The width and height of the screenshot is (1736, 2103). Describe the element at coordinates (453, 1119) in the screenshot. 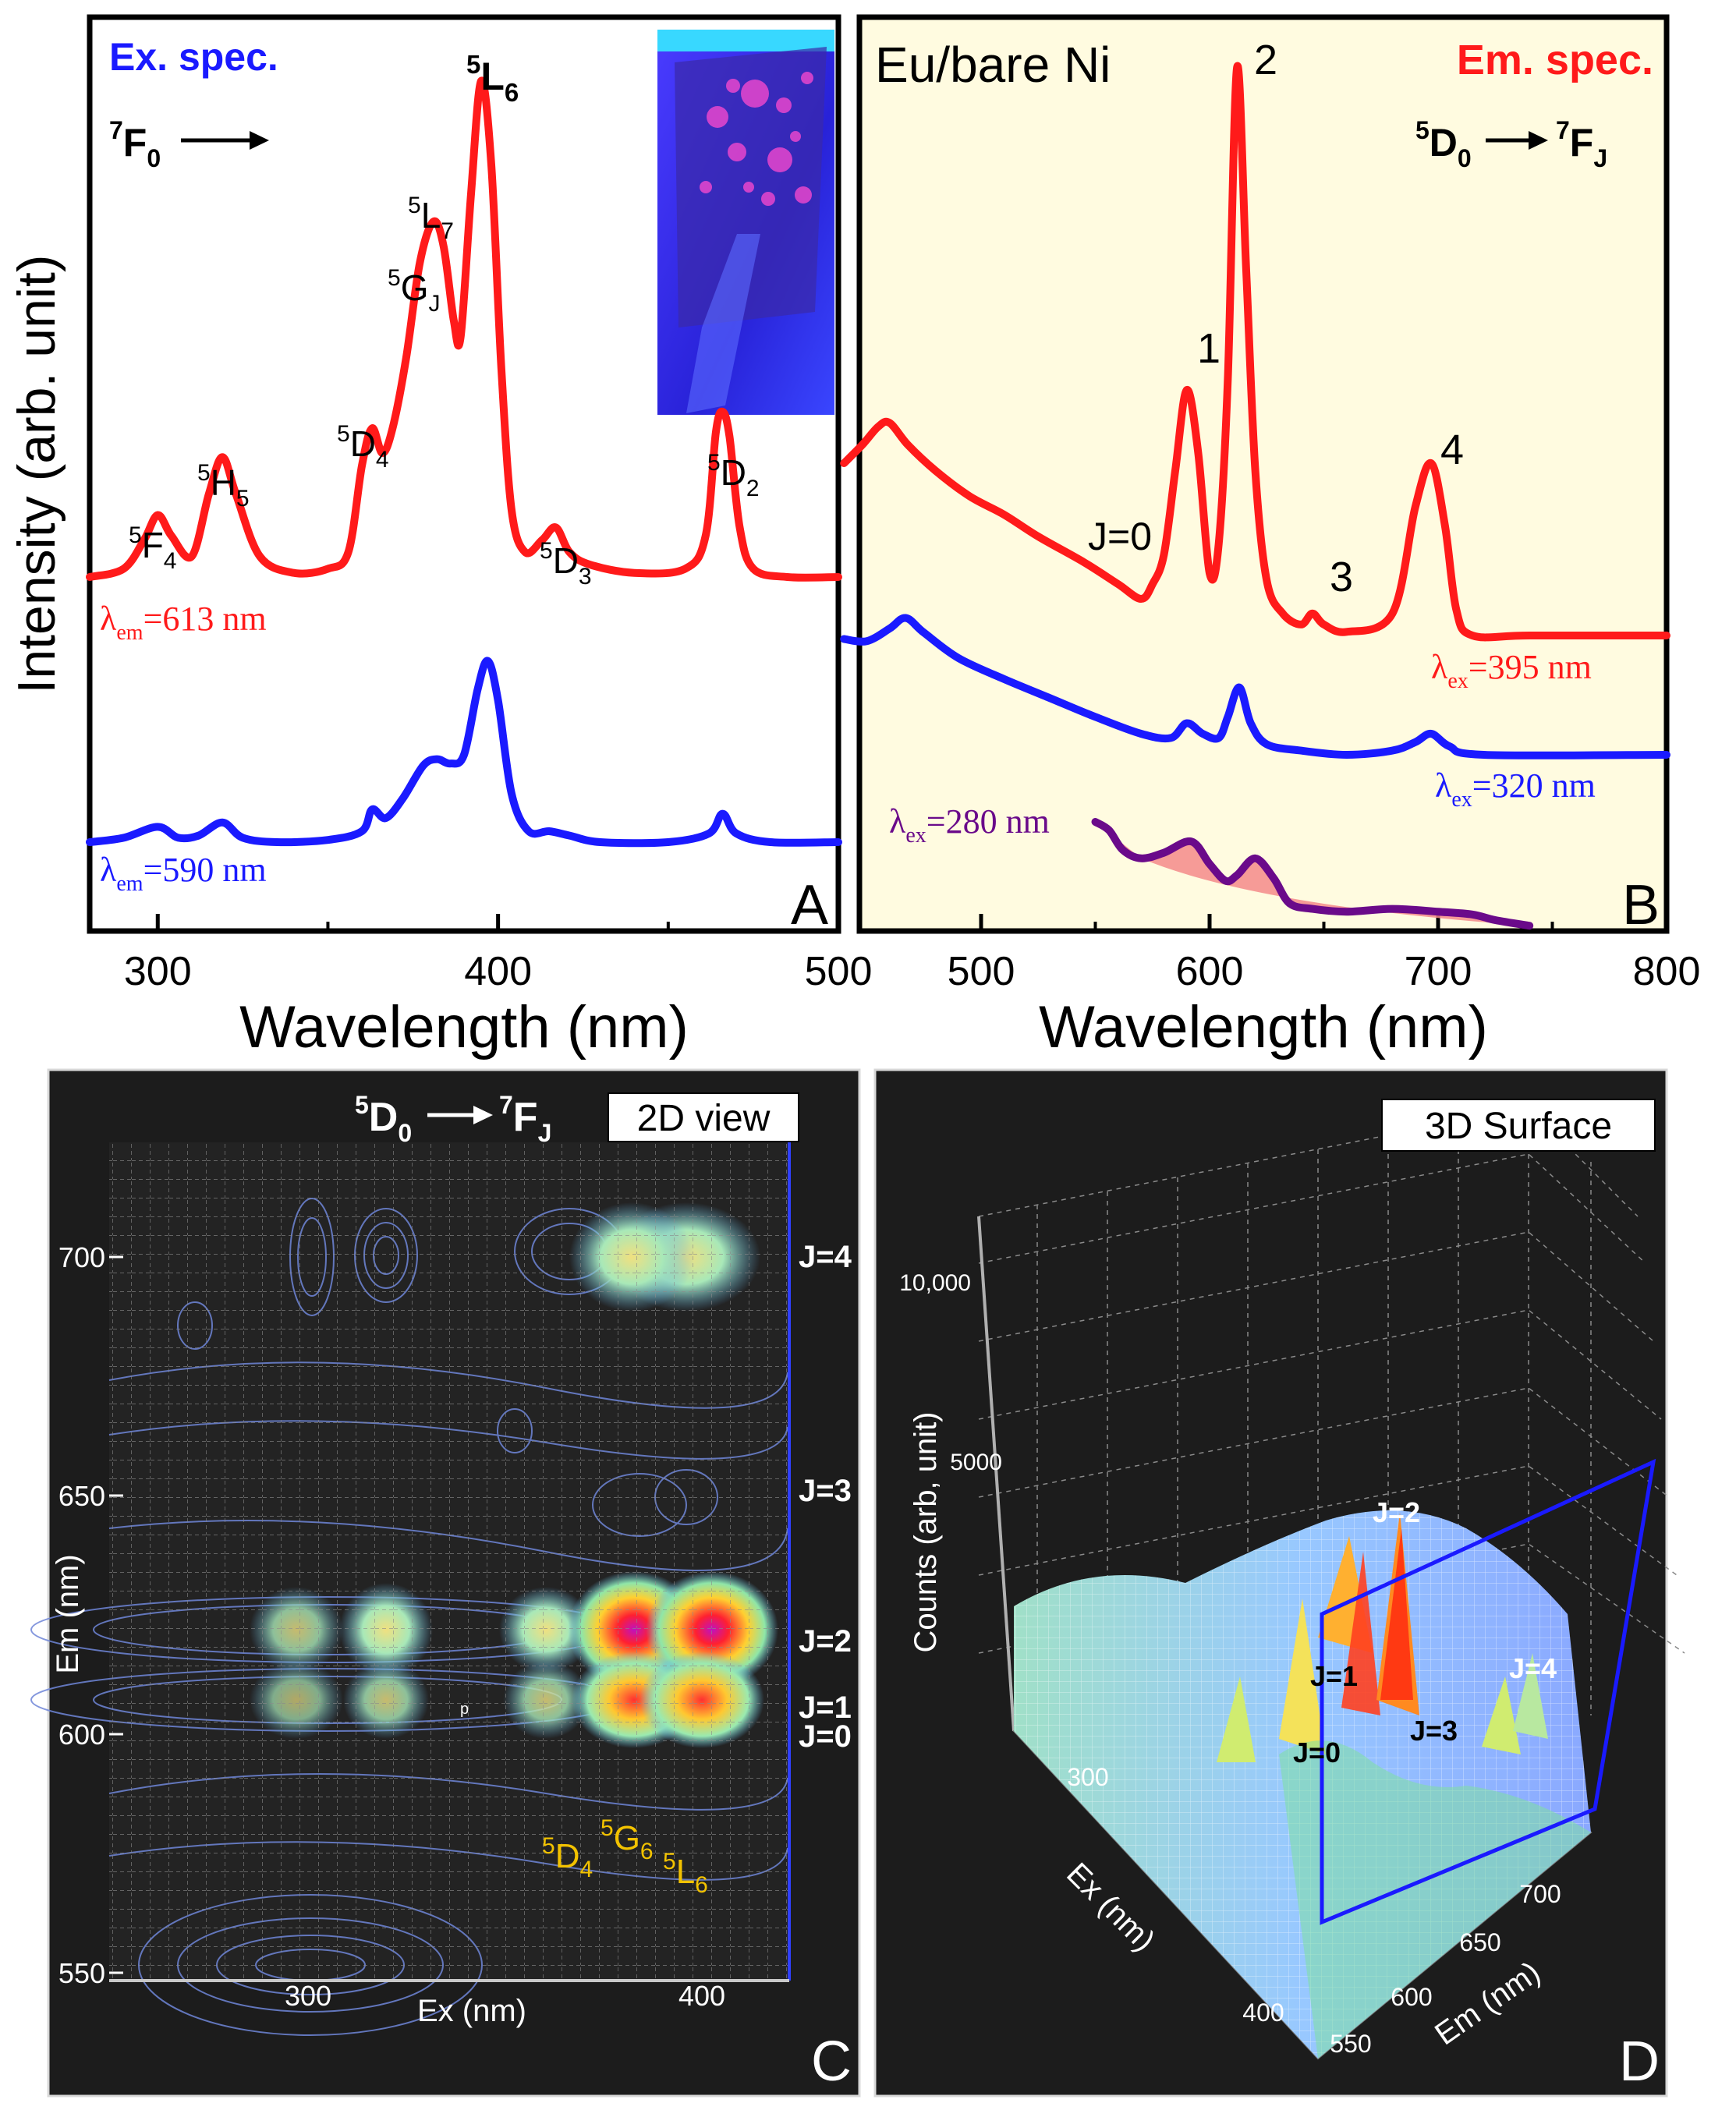

I see `panel-c-transition: 5D0 7FJ` at that location.